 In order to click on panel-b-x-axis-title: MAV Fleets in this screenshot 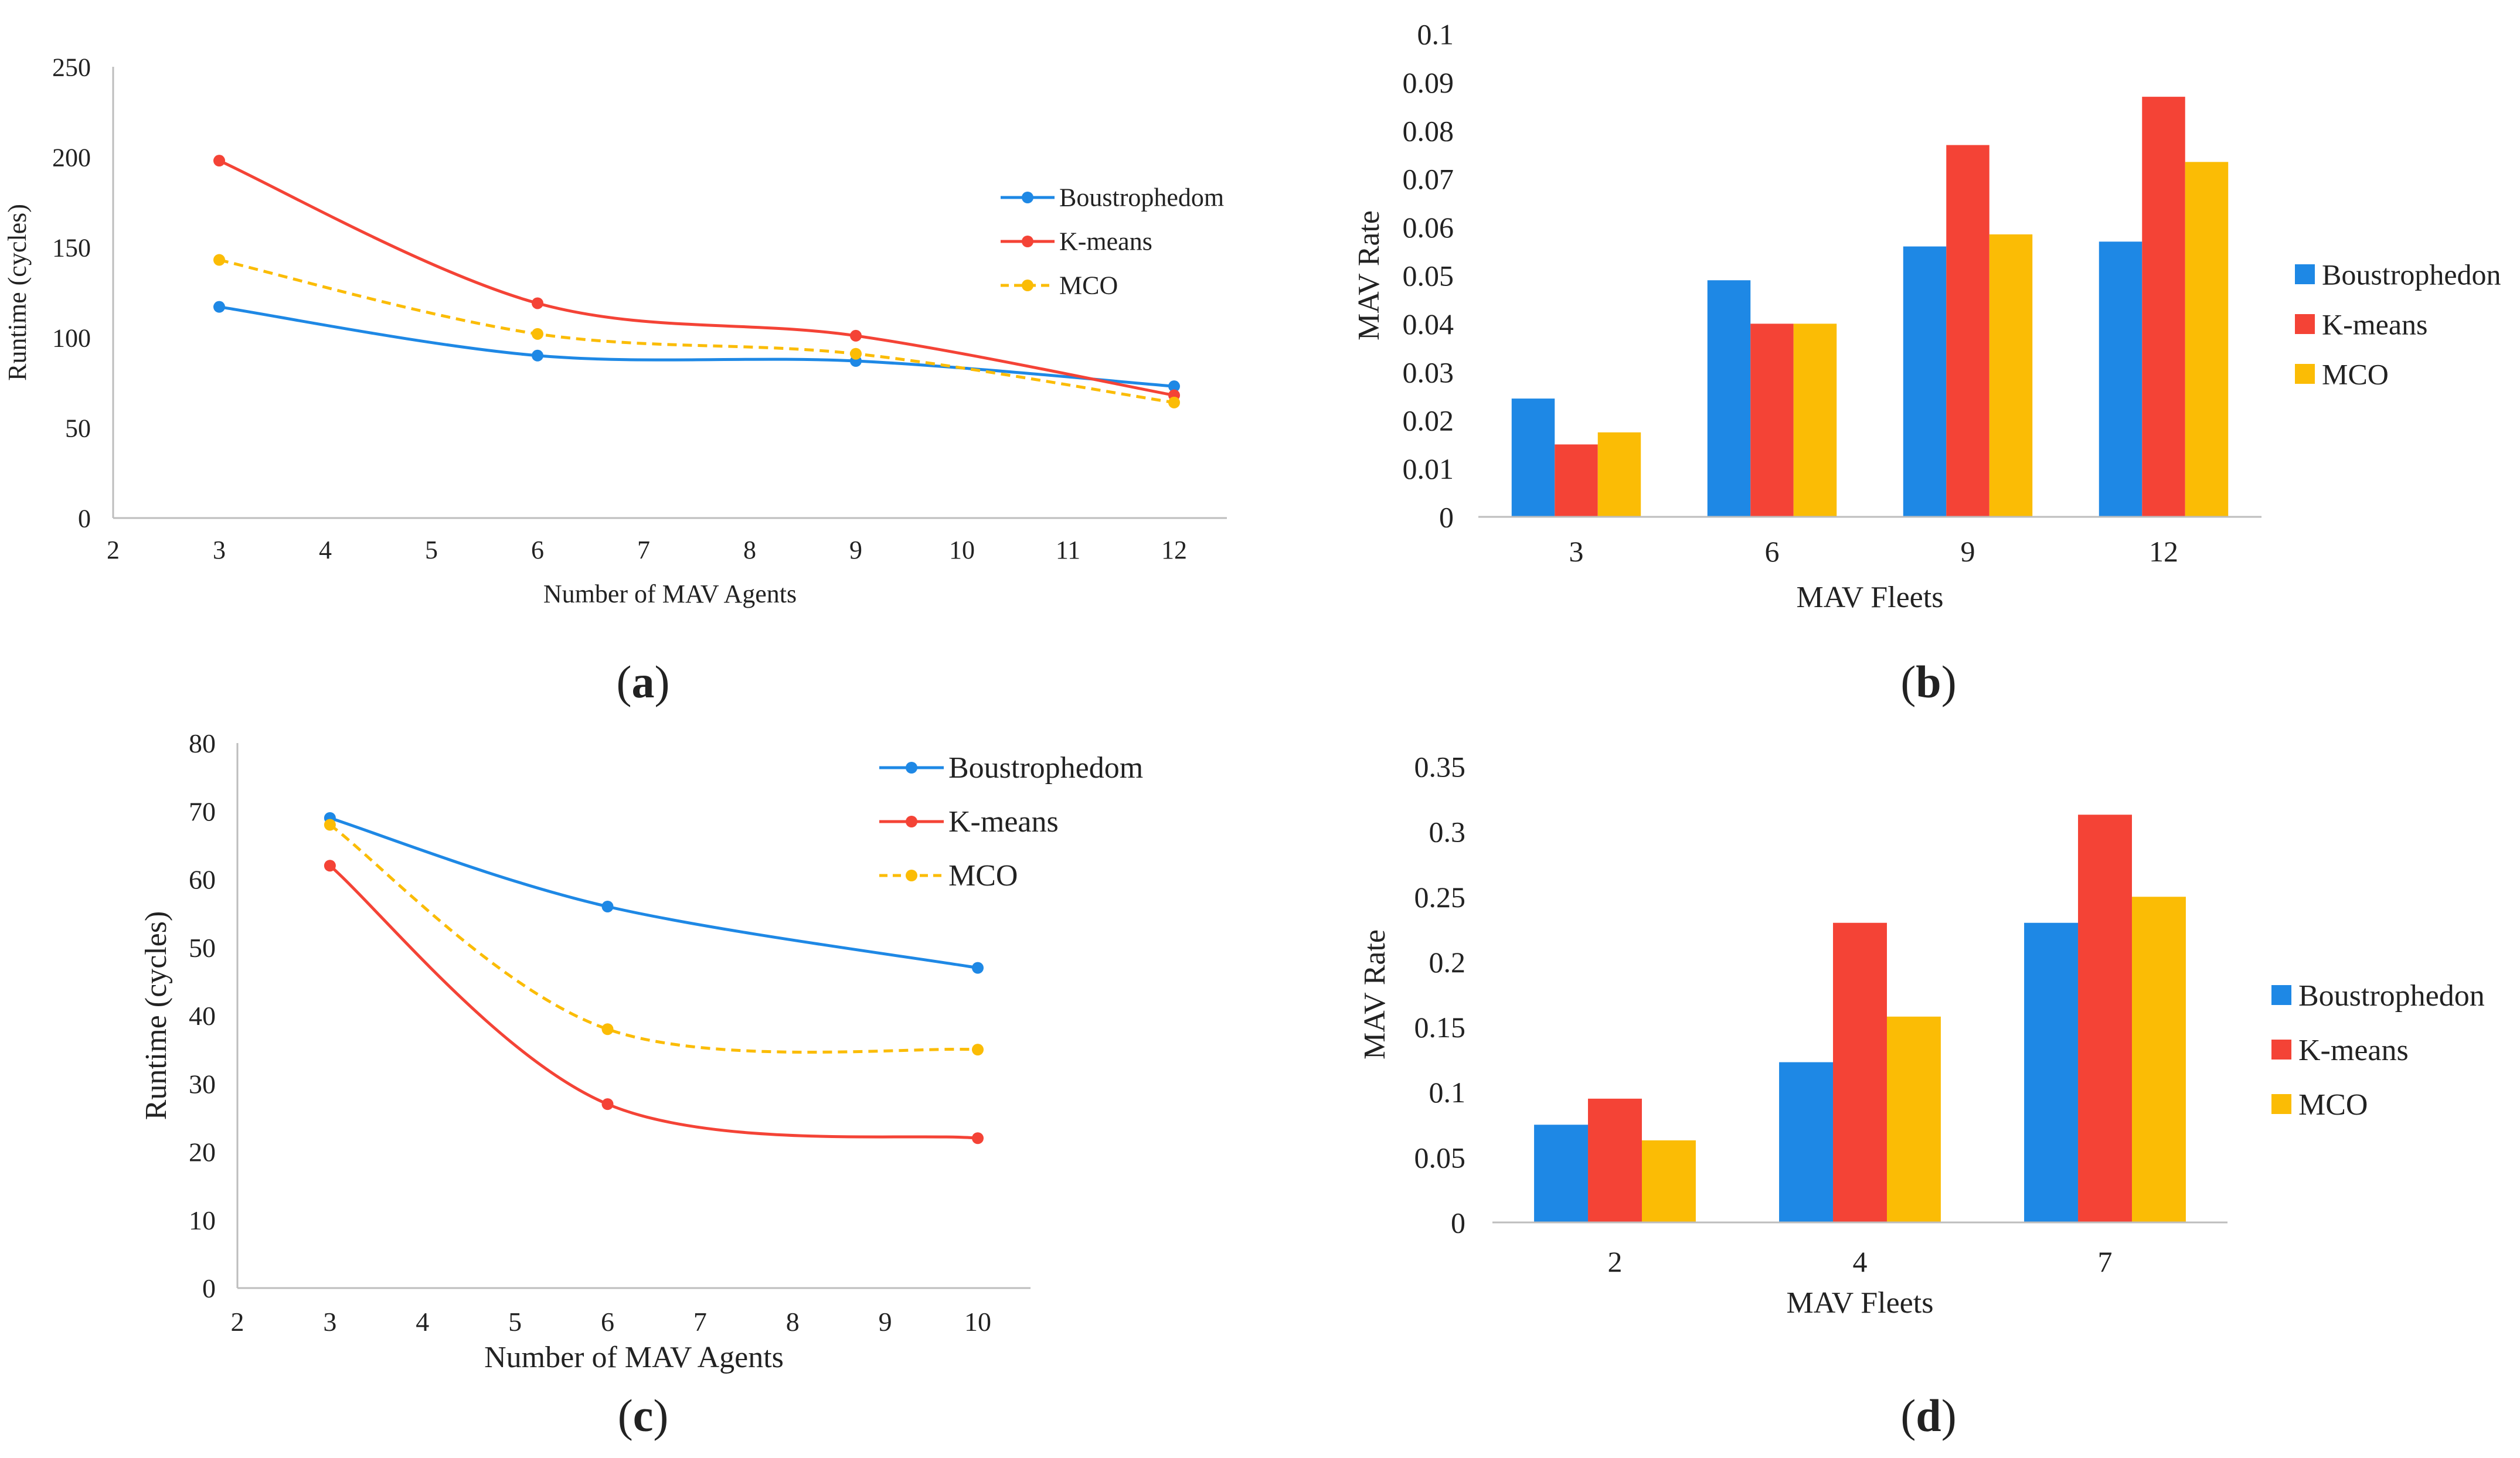, I will do `click(1870, 597)`.